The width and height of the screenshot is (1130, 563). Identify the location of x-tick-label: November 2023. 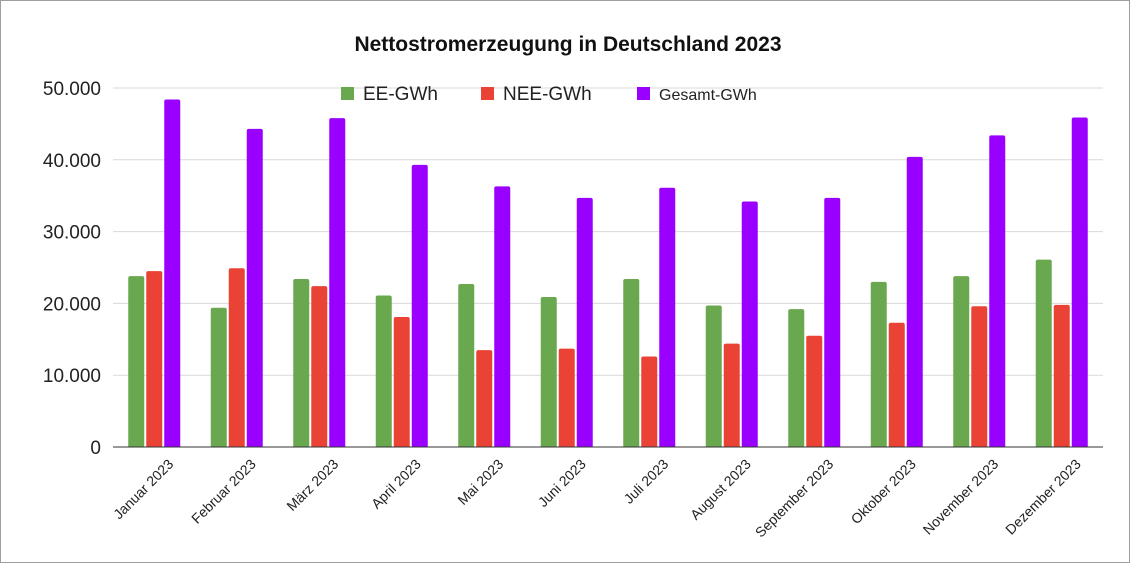
(961, 497).